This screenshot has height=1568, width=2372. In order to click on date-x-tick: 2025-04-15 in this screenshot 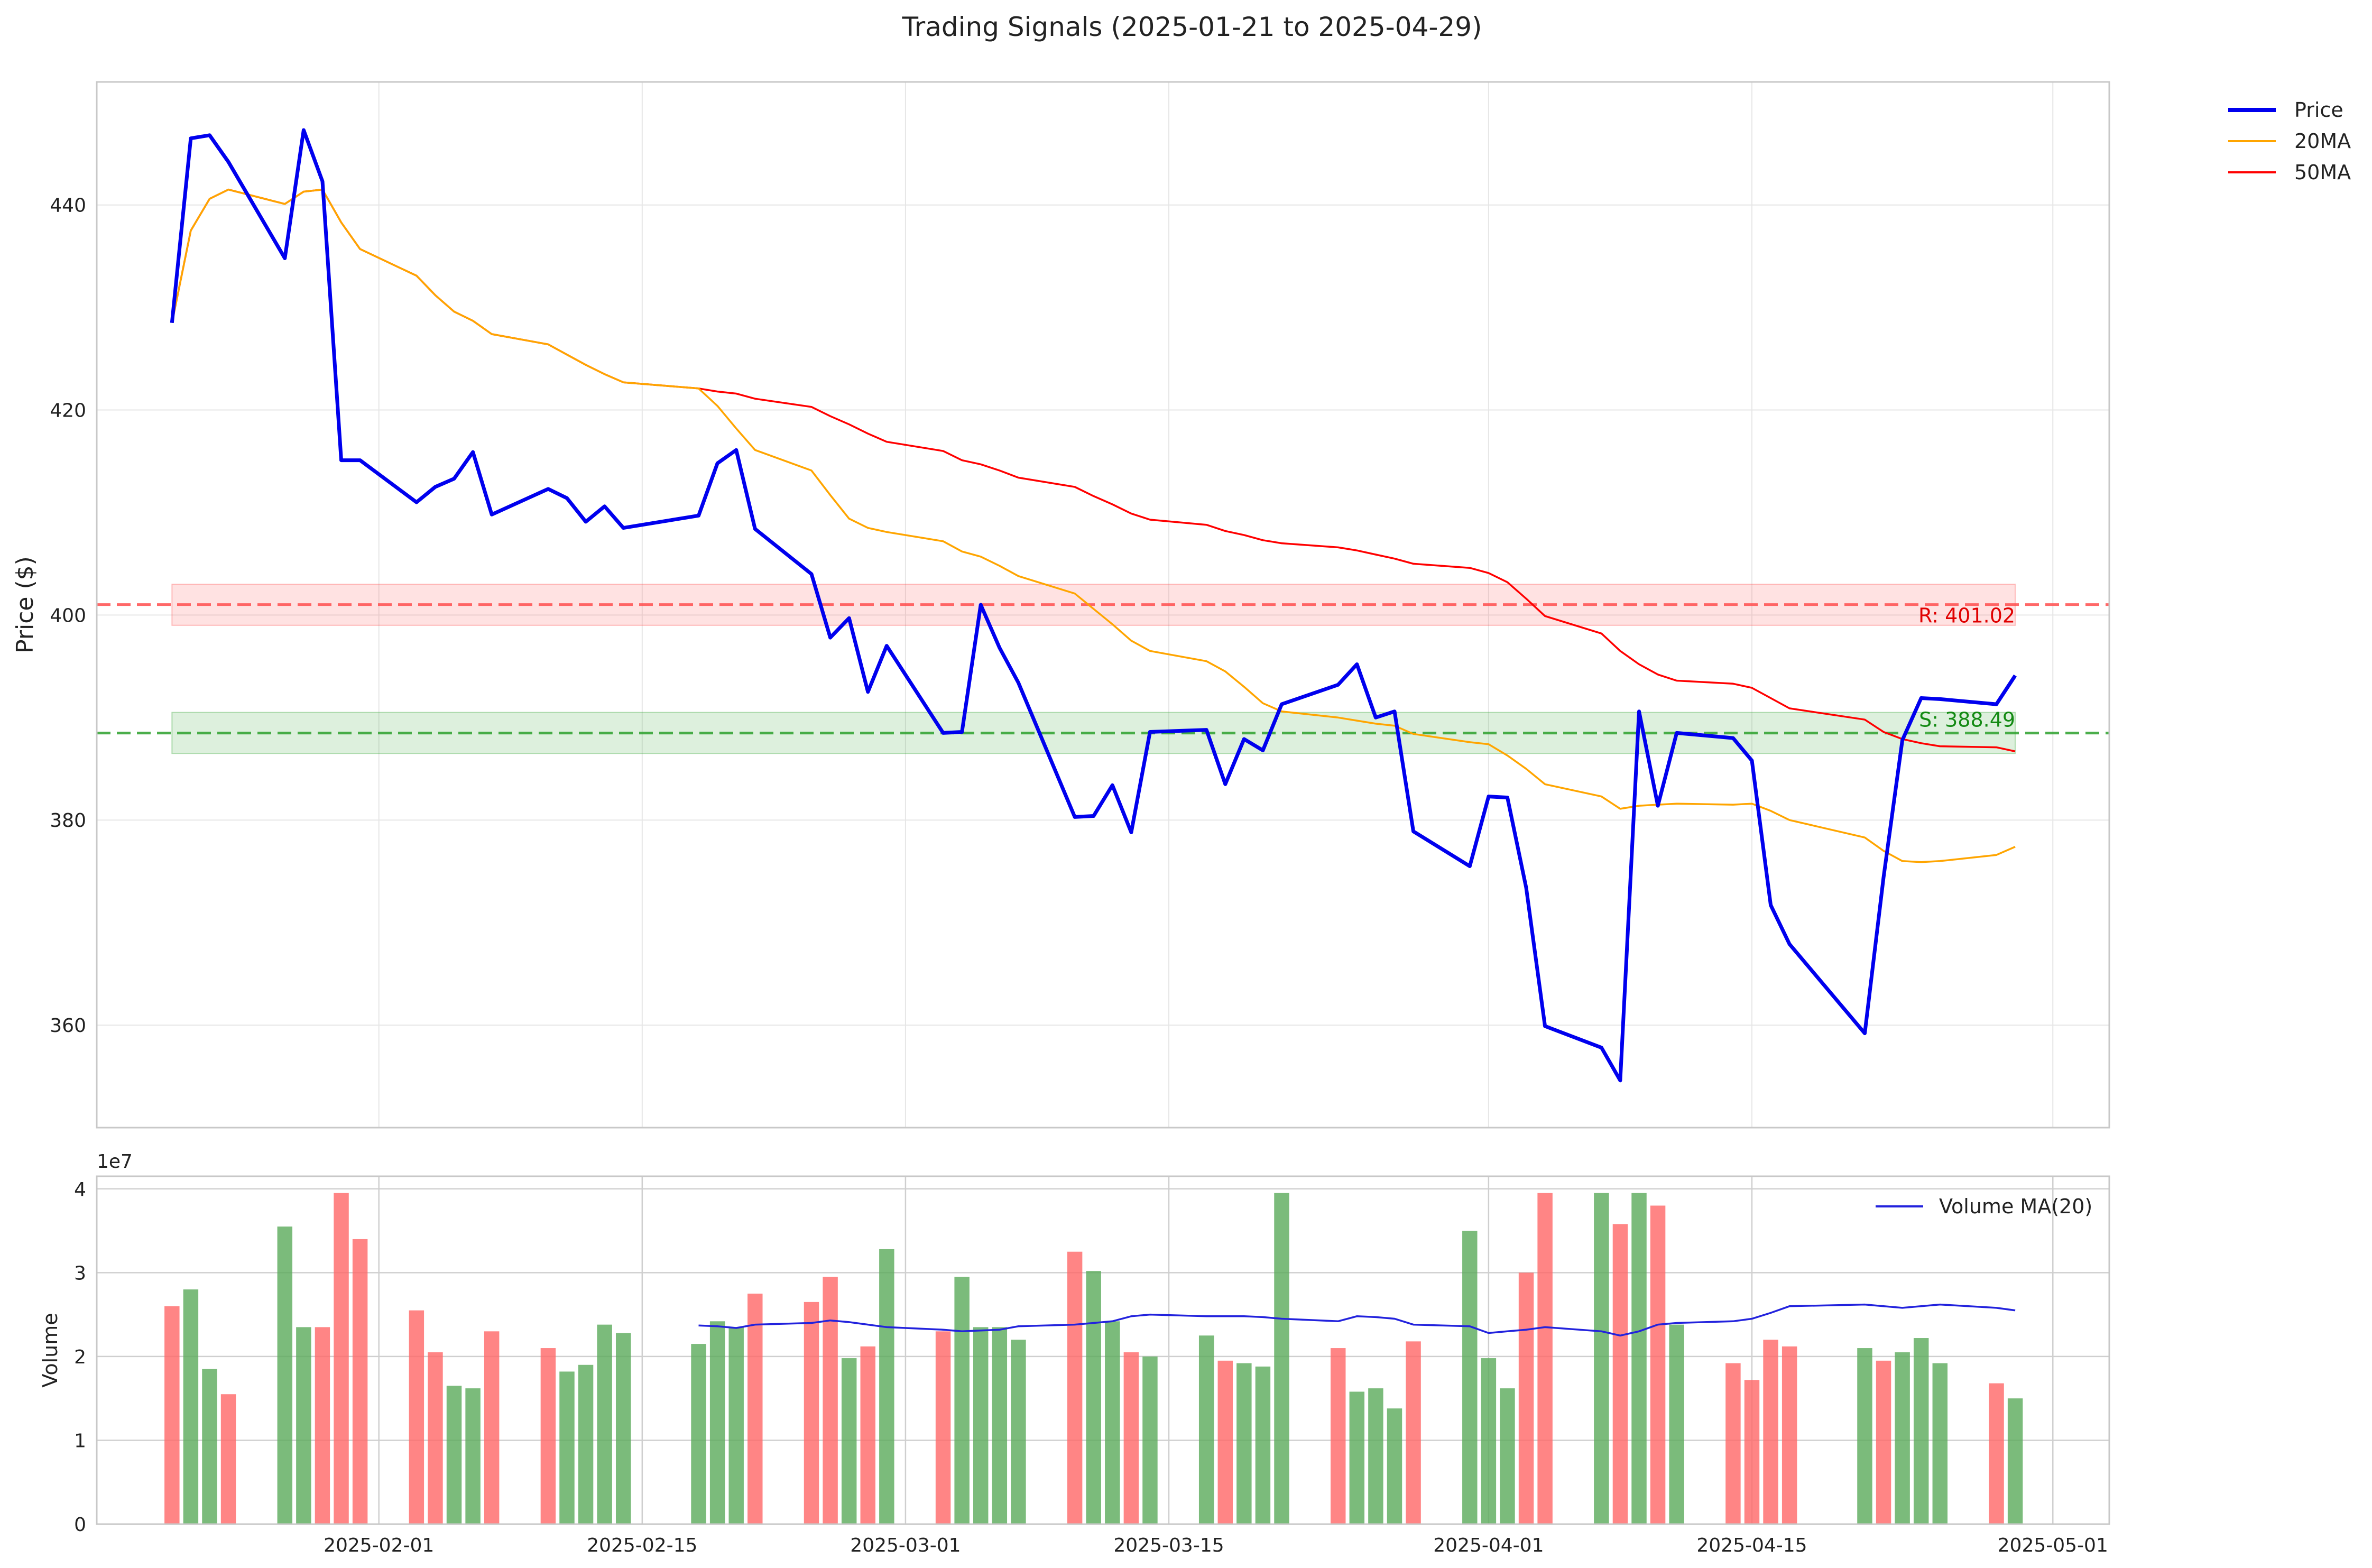, I will do `click(1751, 1545)`.